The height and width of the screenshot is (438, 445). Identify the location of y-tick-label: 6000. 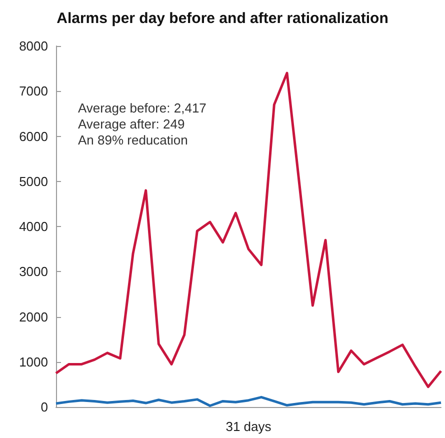
(33, 136).